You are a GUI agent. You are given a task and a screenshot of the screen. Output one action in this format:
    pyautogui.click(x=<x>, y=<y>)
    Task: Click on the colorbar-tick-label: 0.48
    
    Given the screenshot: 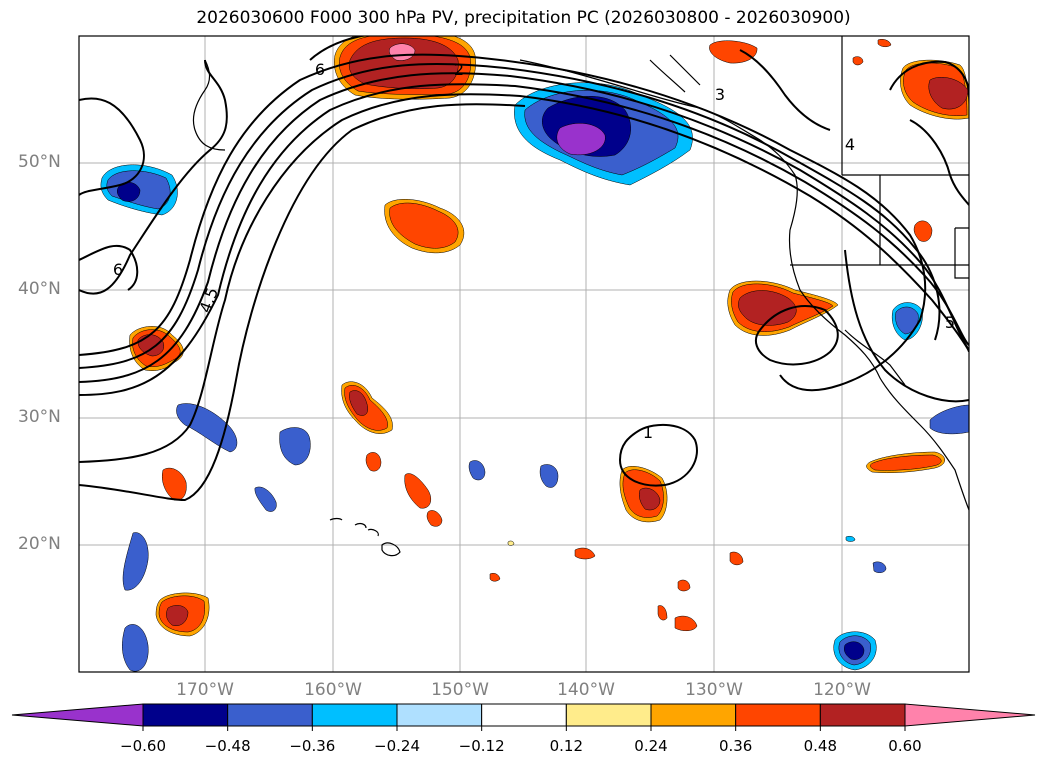 What is the action you would take?
    pyautogui.click(x=820, y=746)
    